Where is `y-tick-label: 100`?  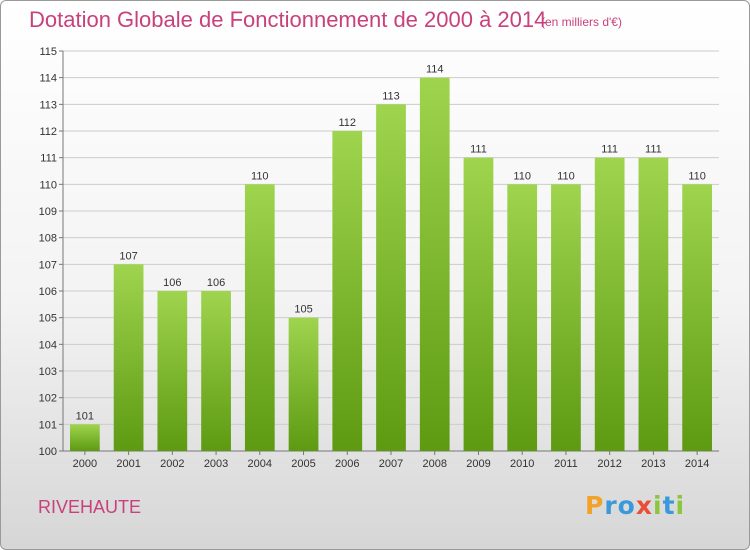 y-tick-label: 100 is located at coordinates (48, 452).